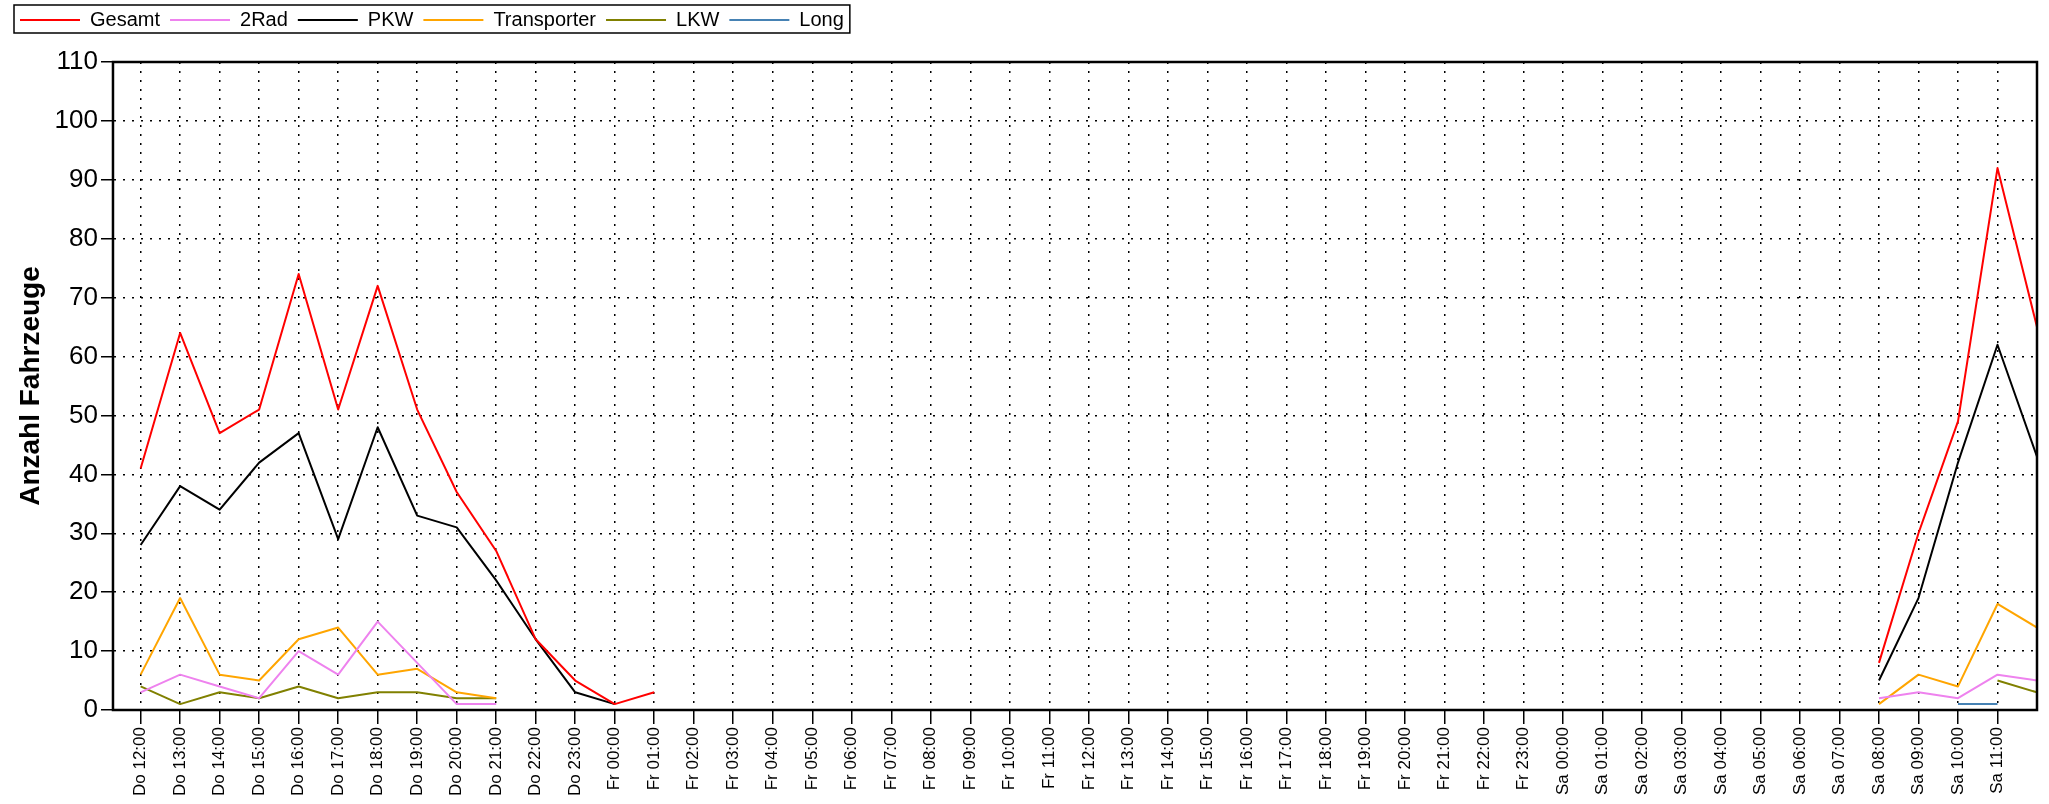 This screenshot has height=804, width=2049. I want to click on x-tick-label: Fr 18:00, so click(1325, 759).